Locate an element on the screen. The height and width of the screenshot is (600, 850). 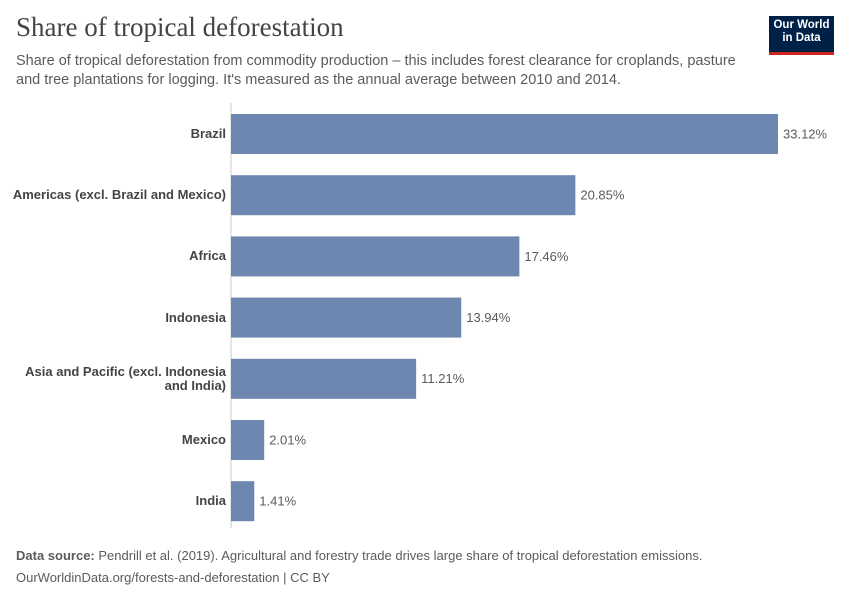
logo-text: Our World in Data is located at coordinates (801, 31).